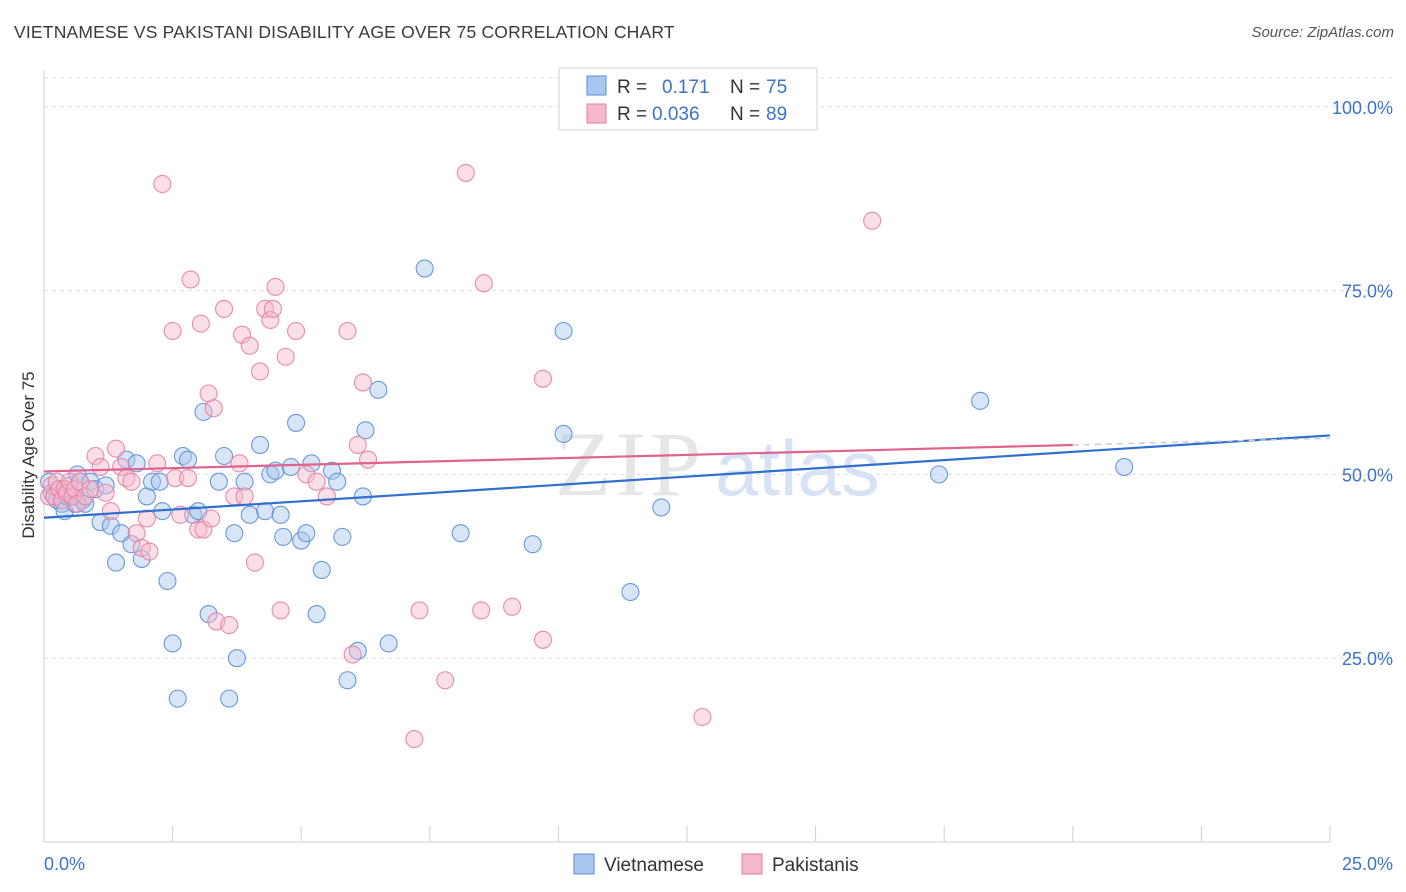  What do you see at coordinates (1322, 32) in the screenshot?
I see `source-label: Source: ZipAtlas.com` at bounding box center [1322, 32].